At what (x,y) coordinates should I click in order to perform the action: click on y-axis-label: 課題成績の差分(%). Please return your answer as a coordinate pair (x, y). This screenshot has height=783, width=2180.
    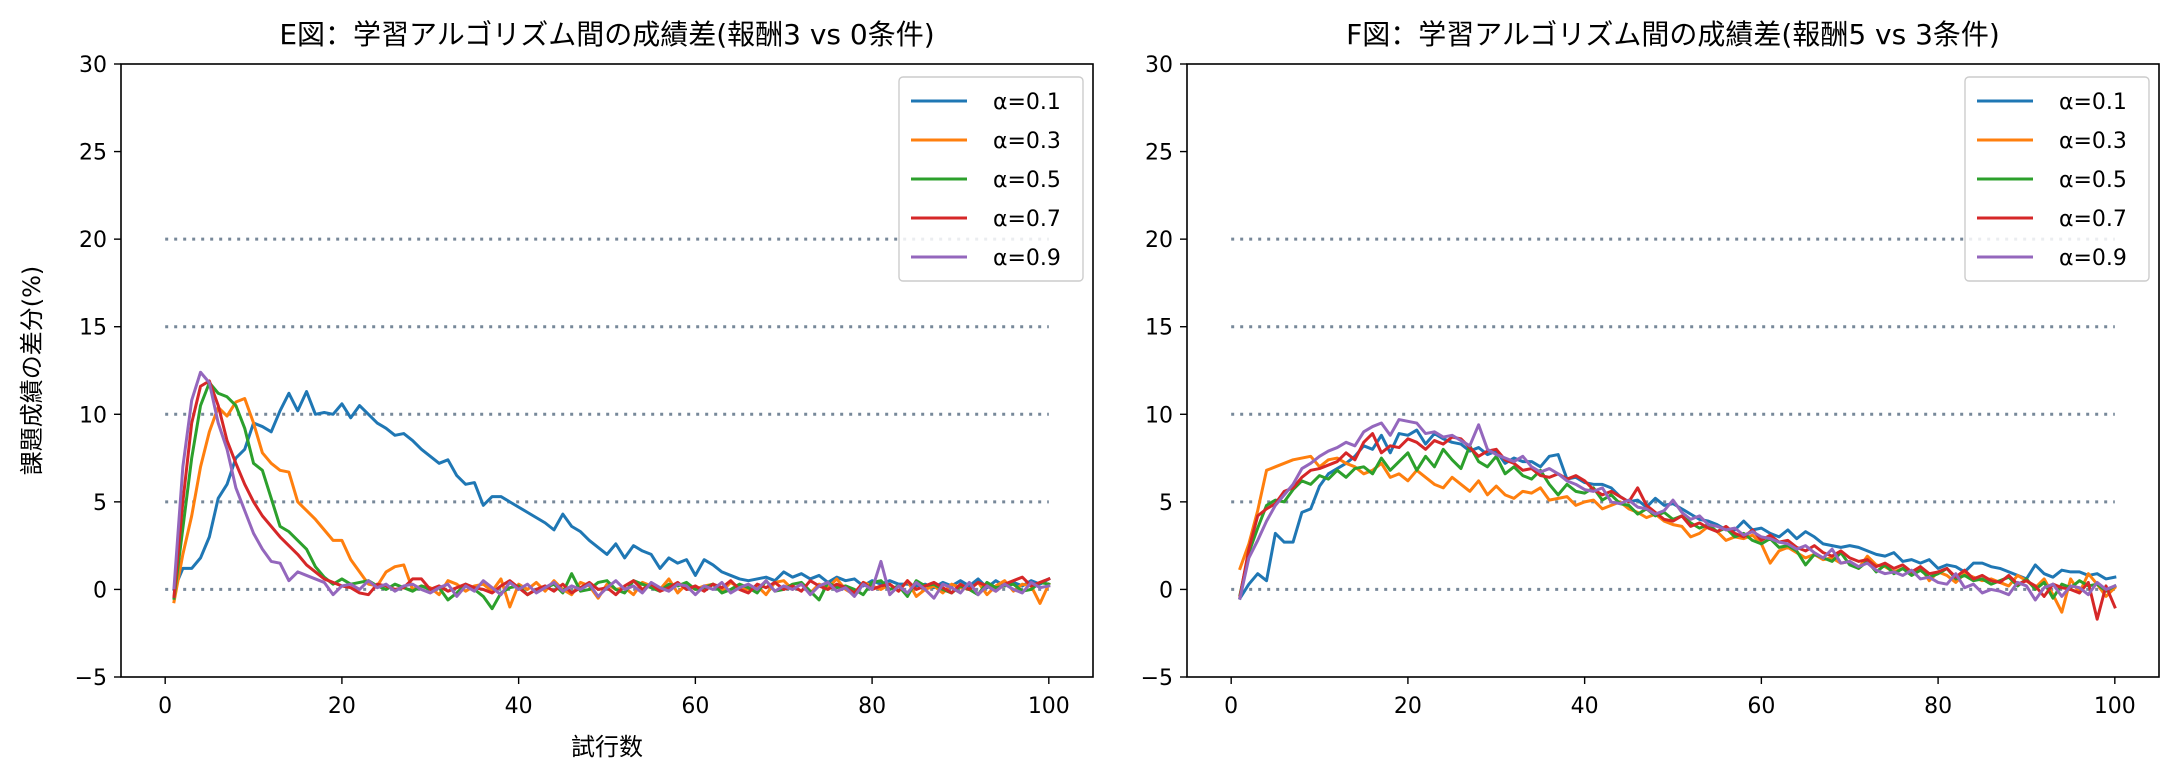
    Looking at the image, I should click on (32, 371).